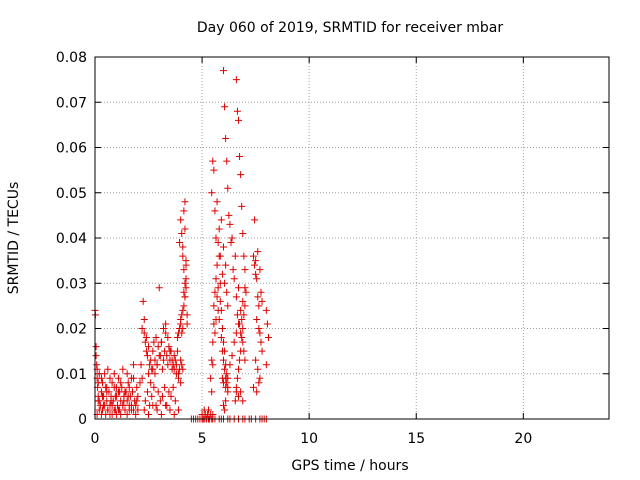  I want to click on x-tick-label: 15, so click(416, 439).